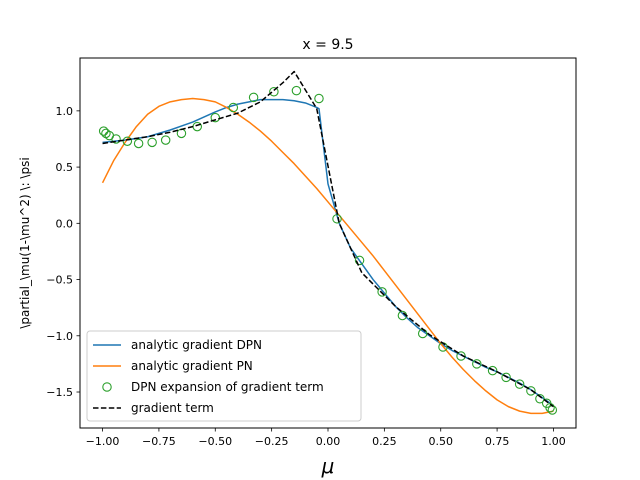 The image size is (640, 480). I want to click on legend-label: analytic gradient DPN, so click(196, 345).